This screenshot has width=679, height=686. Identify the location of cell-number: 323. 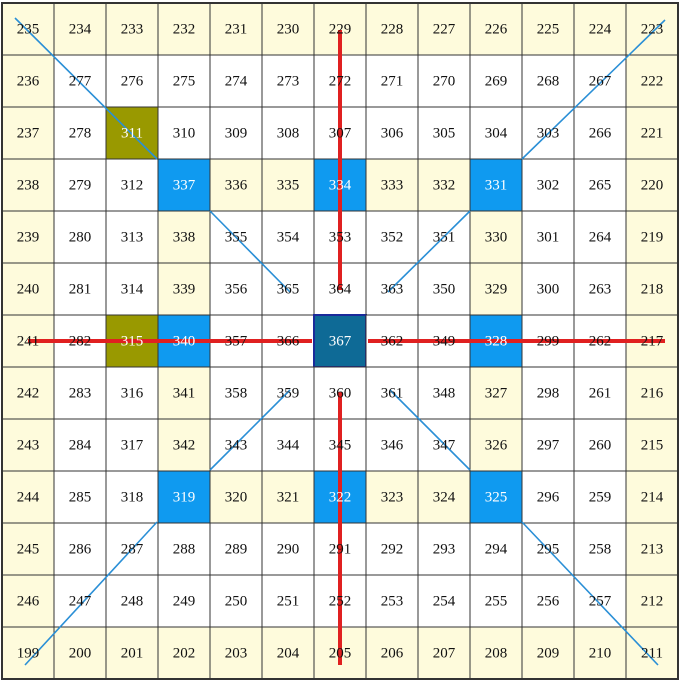
(392, 497).